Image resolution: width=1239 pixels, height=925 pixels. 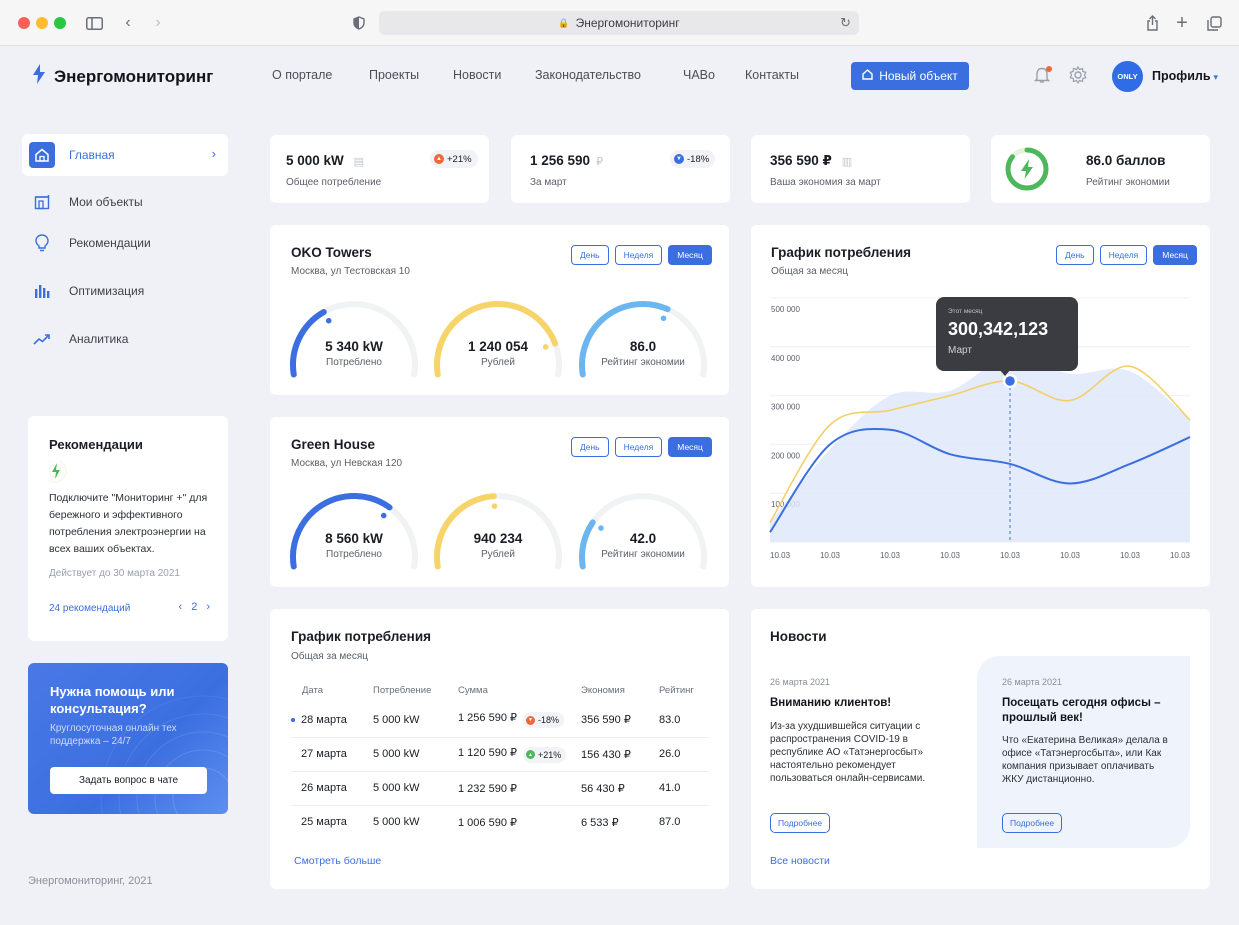 What do you see at coordinates (1078, 77) in the screenshot?
I see `settings-gear-icon` at bounding box center [1078, 77].